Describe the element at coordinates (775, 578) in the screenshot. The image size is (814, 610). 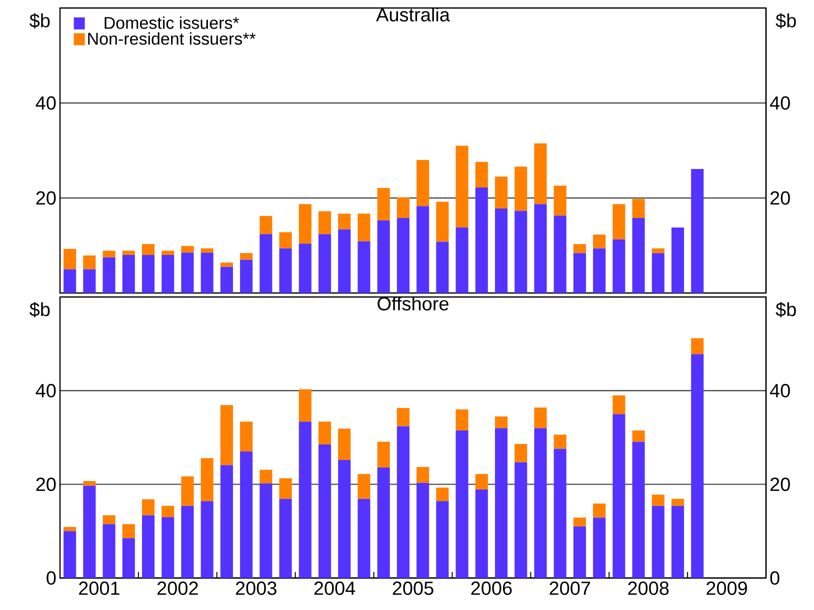
I see `y2-tick-label: 0` at that location.